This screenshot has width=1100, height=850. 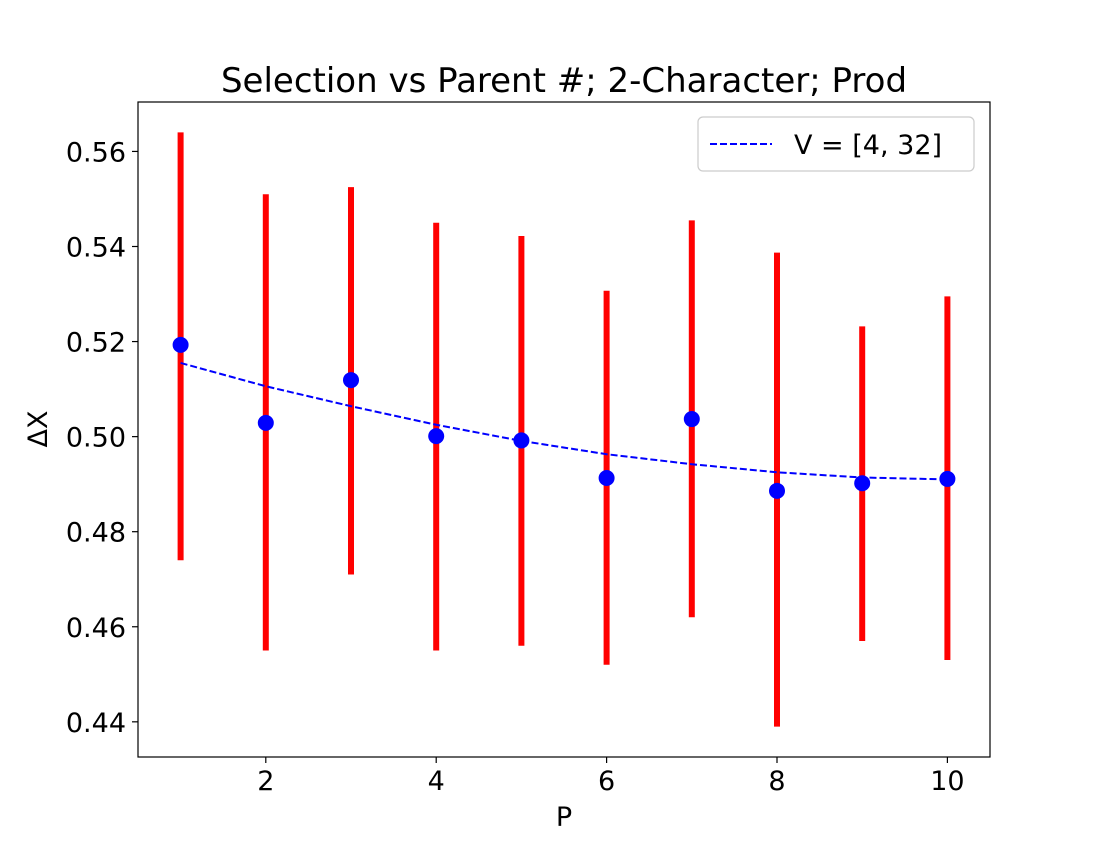 I want to click on y-tick-label: 0.52, so click(x=96, y=343).